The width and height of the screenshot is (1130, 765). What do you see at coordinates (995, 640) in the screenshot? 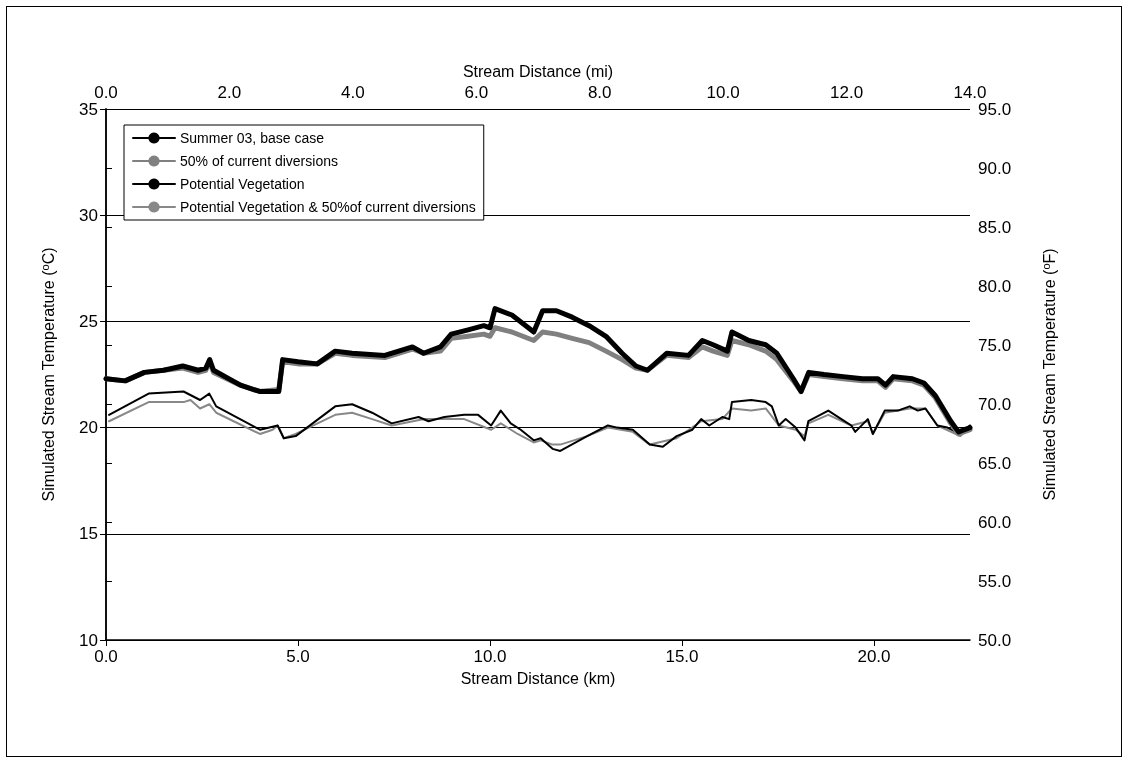
I see `y2-tick-label: 50.0` at bounding box center [995, 640].